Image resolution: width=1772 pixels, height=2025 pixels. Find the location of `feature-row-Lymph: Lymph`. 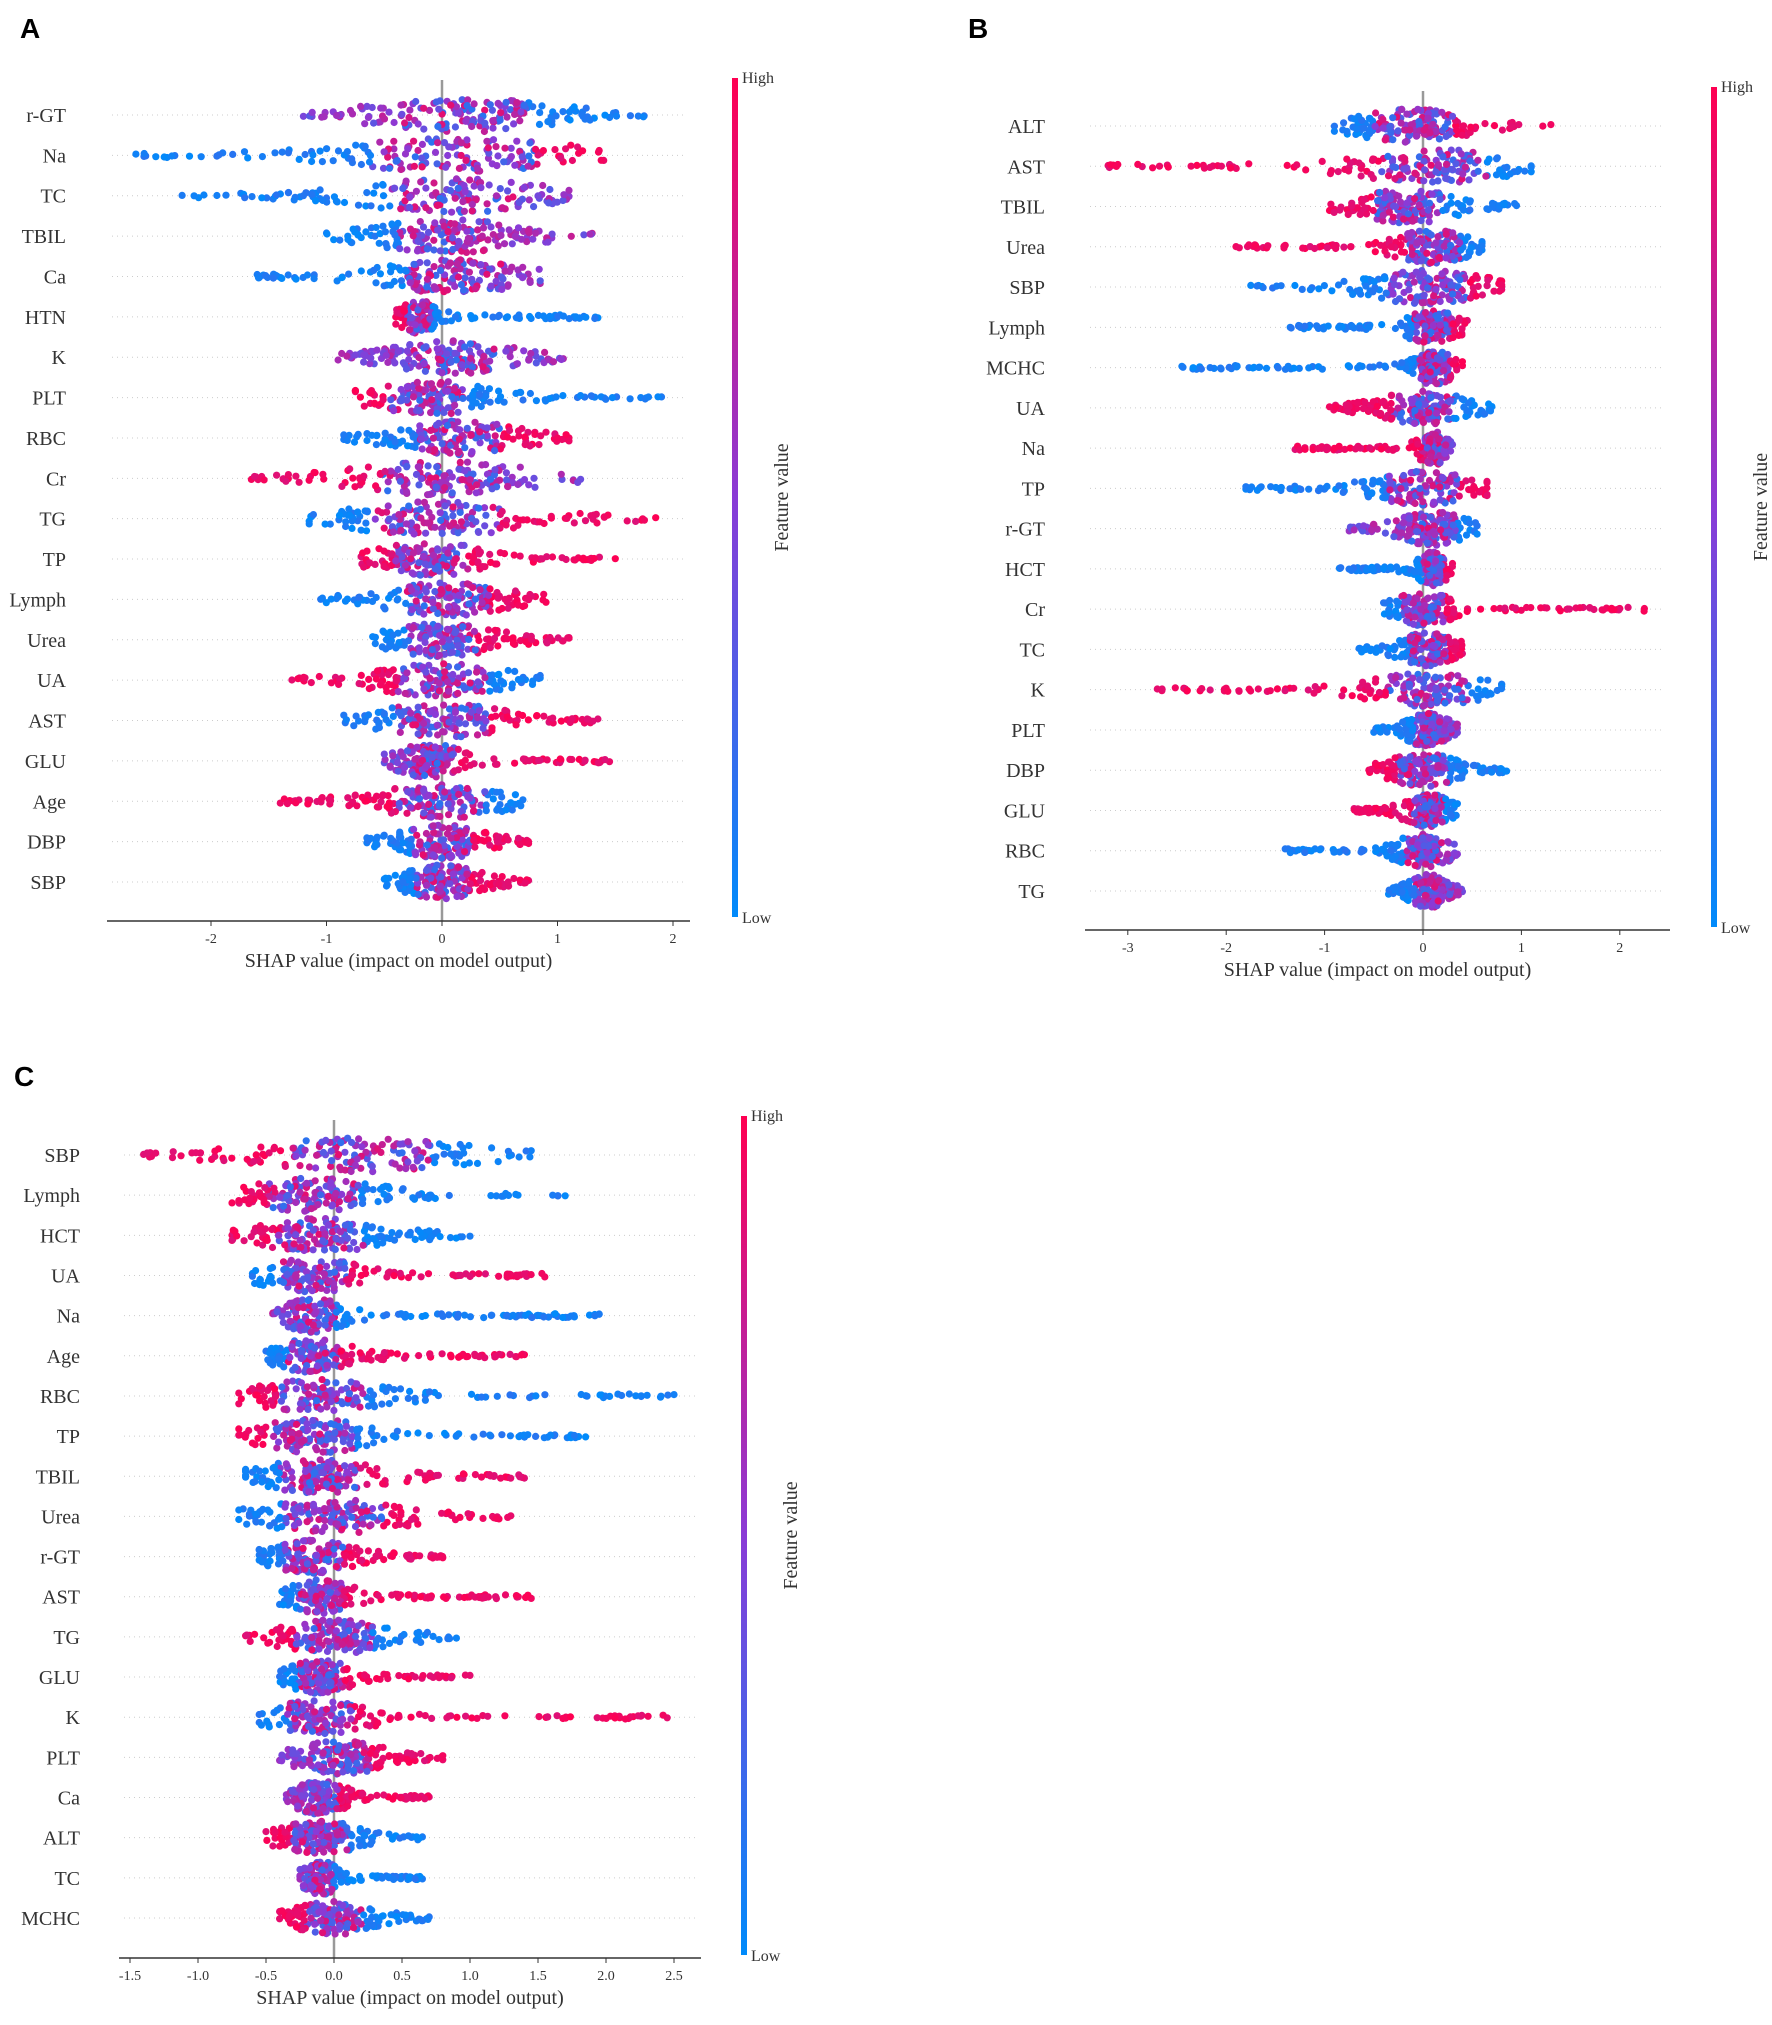

feature-row-Lymph: Lymph is located at coordinates (1326, 326).